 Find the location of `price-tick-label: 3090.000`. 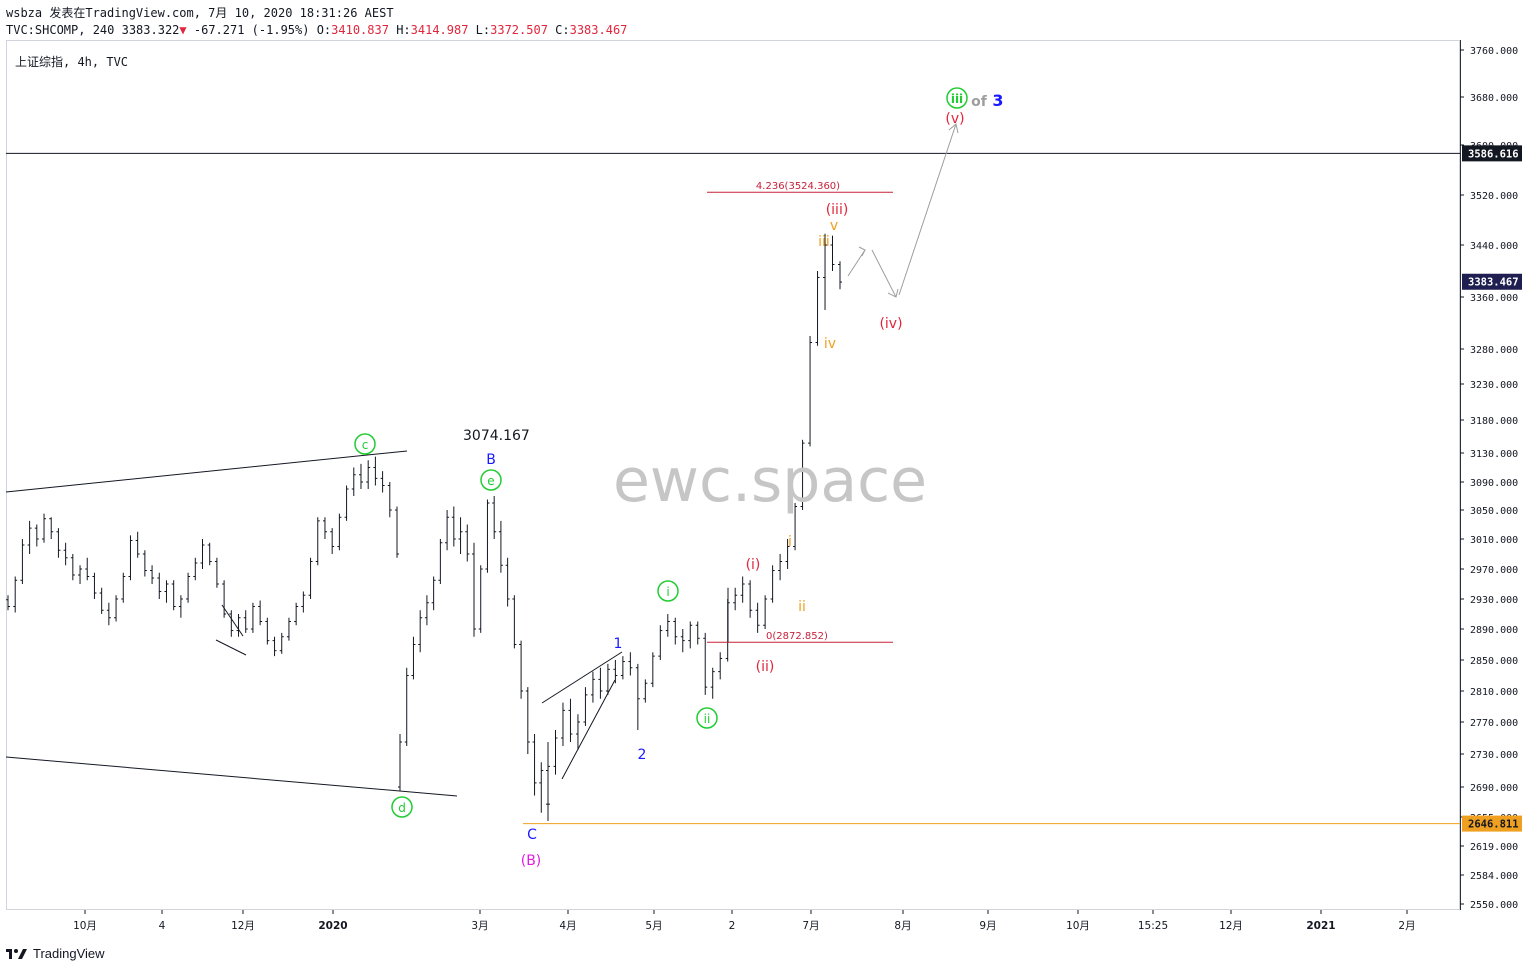

price-tick-label: 3090.000 is located at coordinates (1494, 483).